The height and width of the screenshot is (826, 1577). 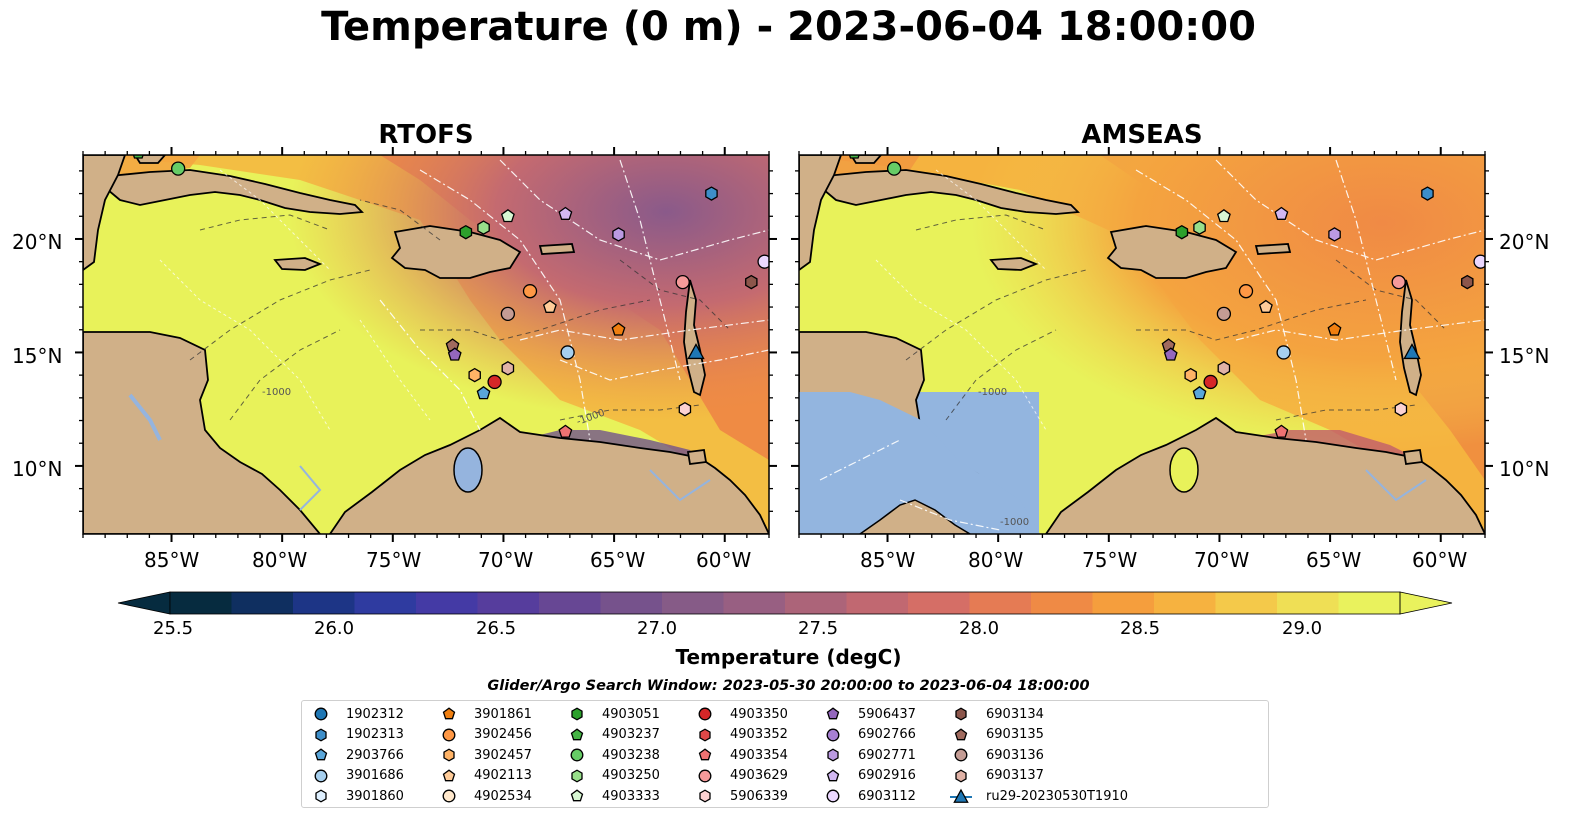 I want to click on legend-label: 4903238, so click(x=631, y=755).